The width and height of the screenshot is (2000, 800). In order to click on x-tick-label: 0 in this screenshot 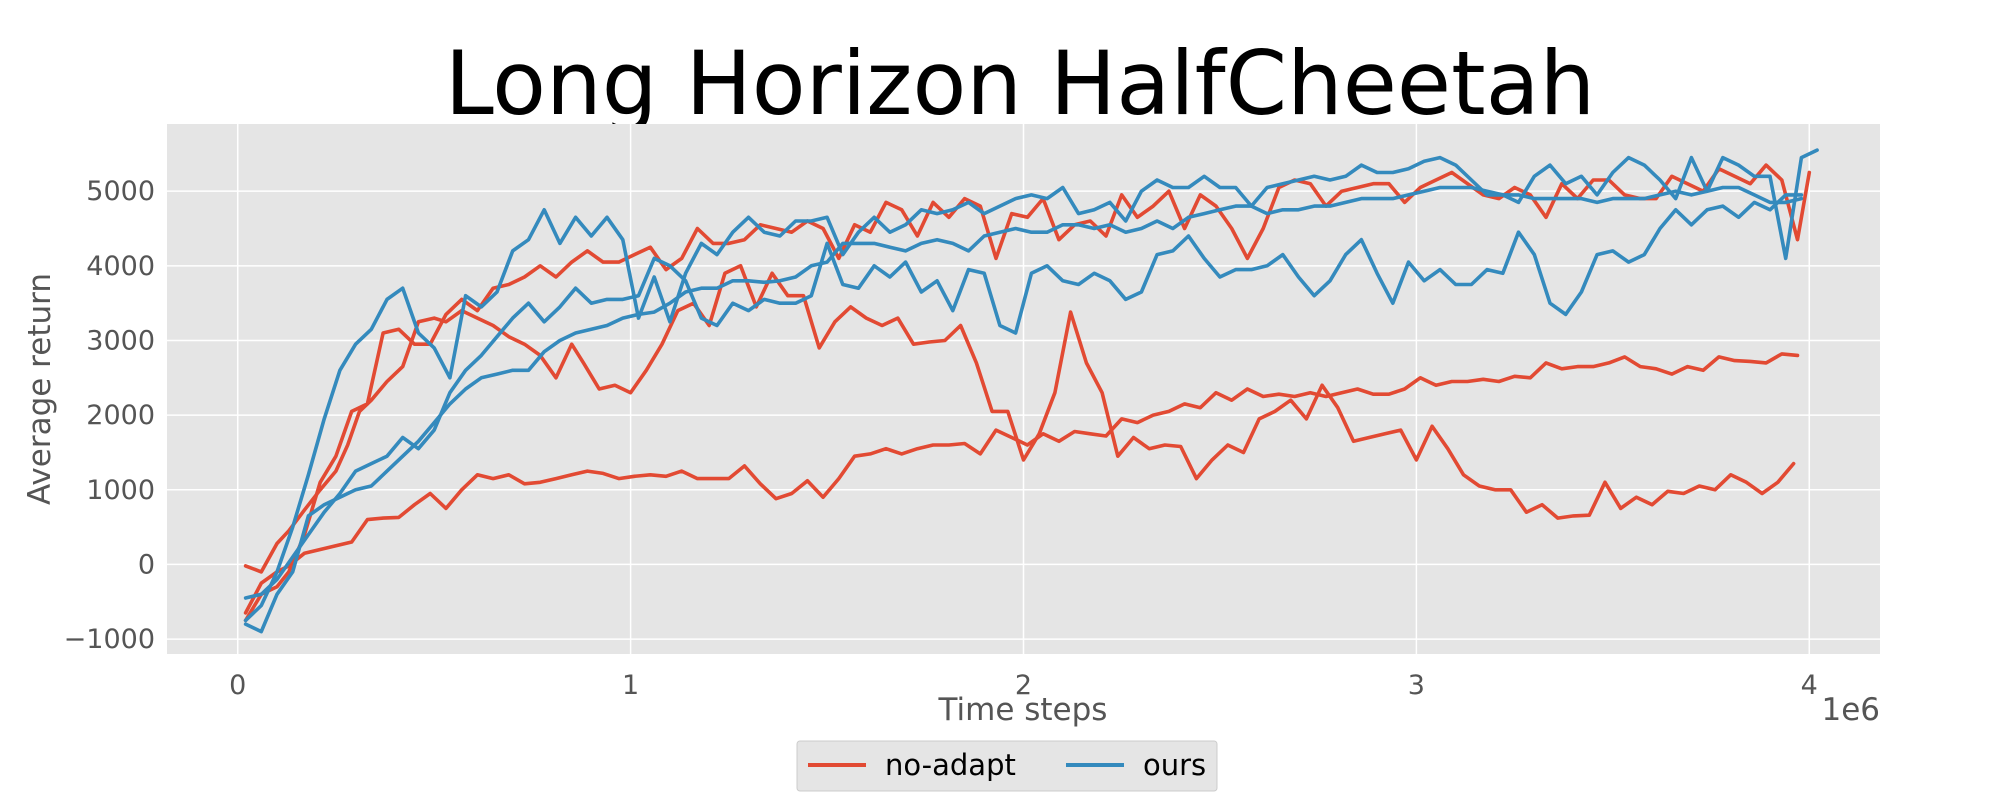, I will do `click(237, 685)`.